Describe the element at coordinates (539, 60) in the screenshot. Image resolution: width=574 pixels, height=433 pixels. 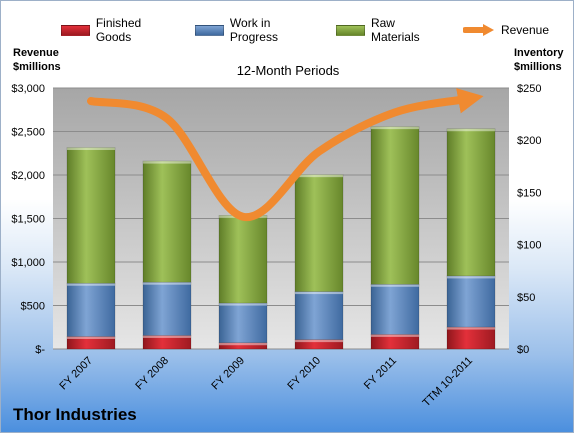
I see `right-axis-title: Inventory $millions` at that location.